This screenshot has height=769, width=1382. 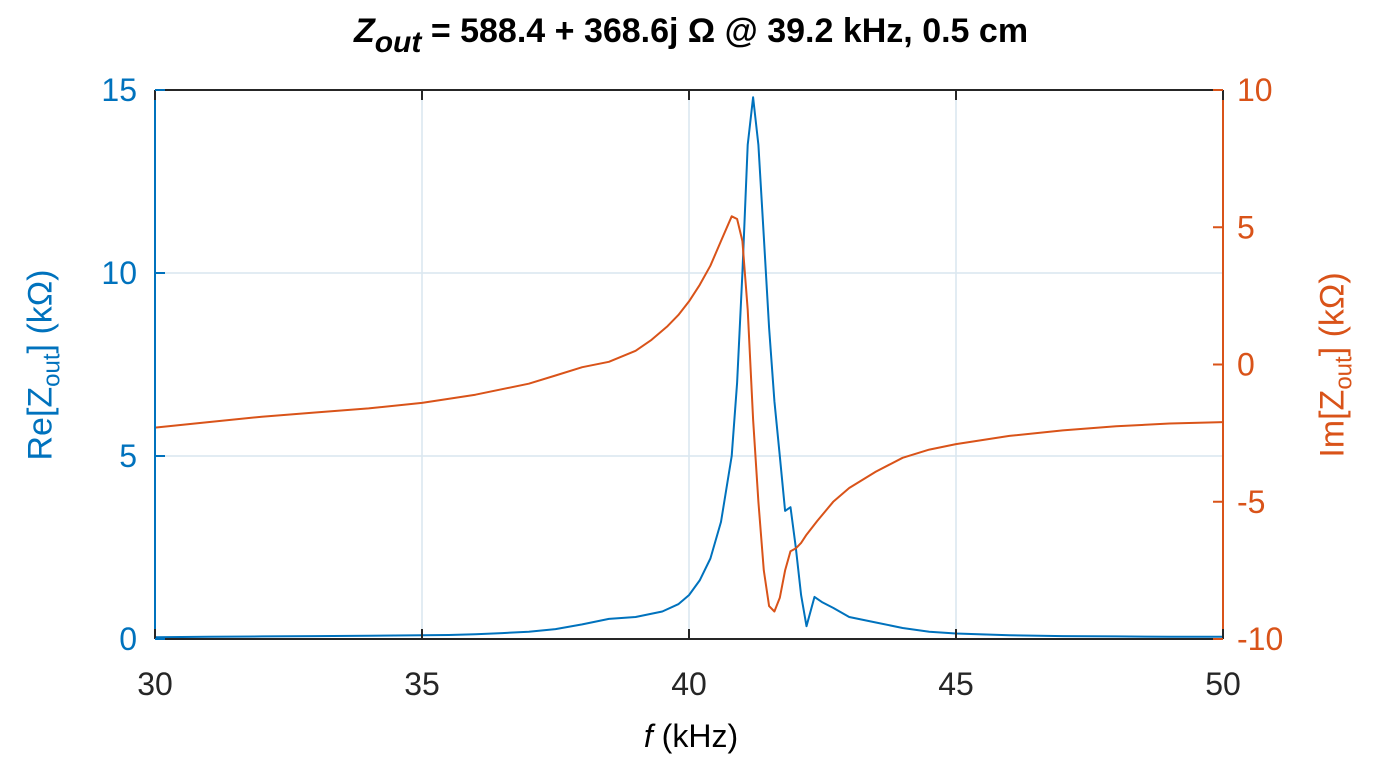 I want to click on y-axis-left-label: Re[Zout] (kΩ), so click(x=44, y=364).